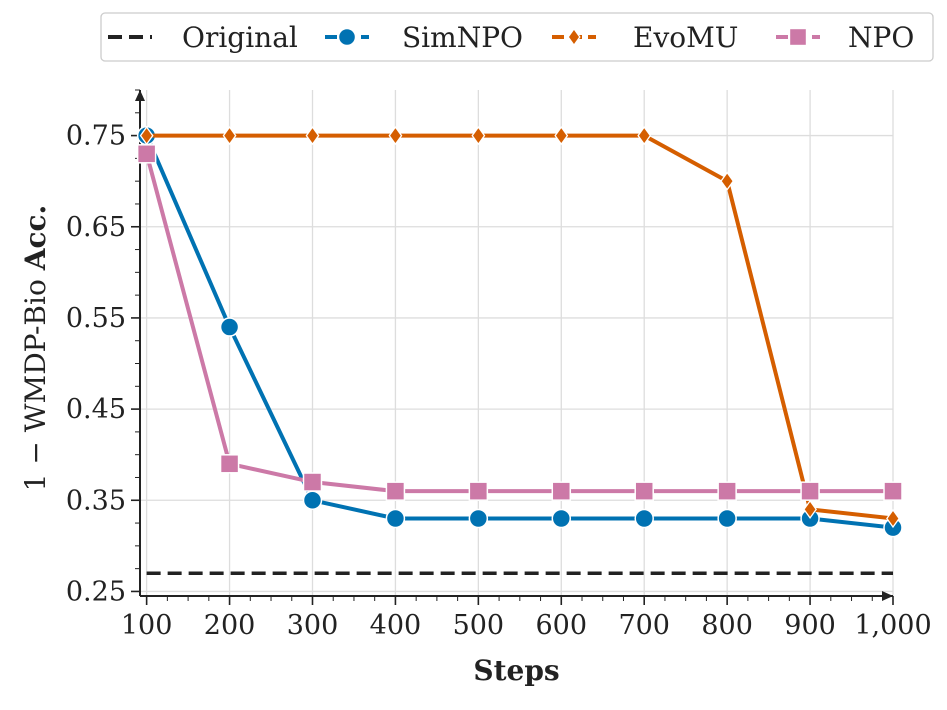 The height and width of the screenshot is (710, 947). I want to click on x-tick-label-8: 900, so click(810, 625).